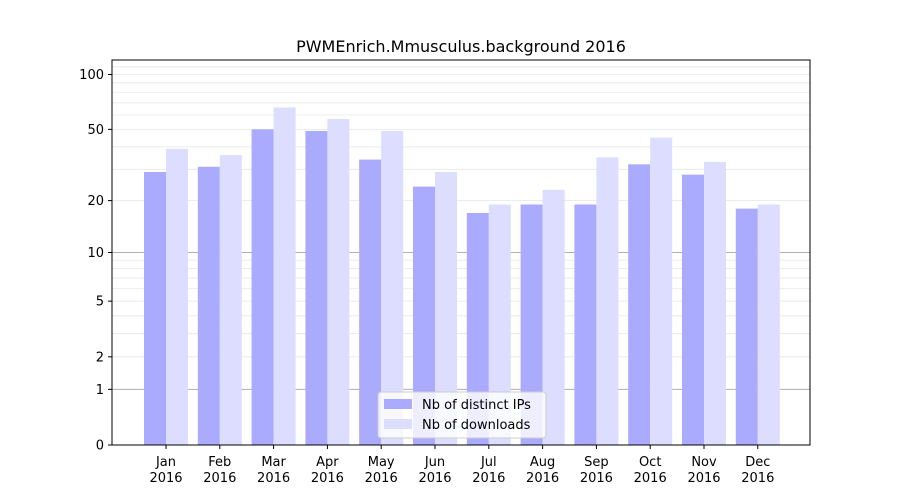  What do you see at coordinates (95, 253) in the screenshot?
I see `y-tick-label: 10` at bounding box center [95, 253].